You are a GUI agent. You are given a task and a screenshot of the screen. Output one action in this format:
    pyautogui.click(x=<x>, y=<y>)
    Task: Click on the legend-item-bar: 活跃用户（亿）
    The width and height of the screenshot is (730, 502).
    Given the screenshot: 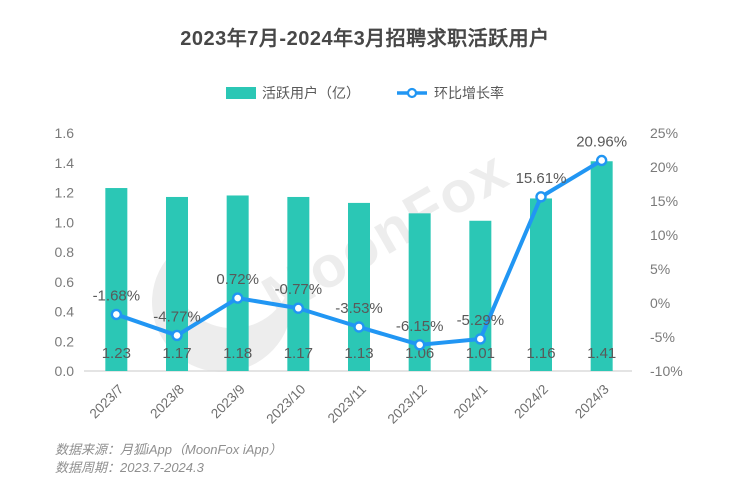 What is the action you would take?
    pyautogui.click(x=293, y=93)
    